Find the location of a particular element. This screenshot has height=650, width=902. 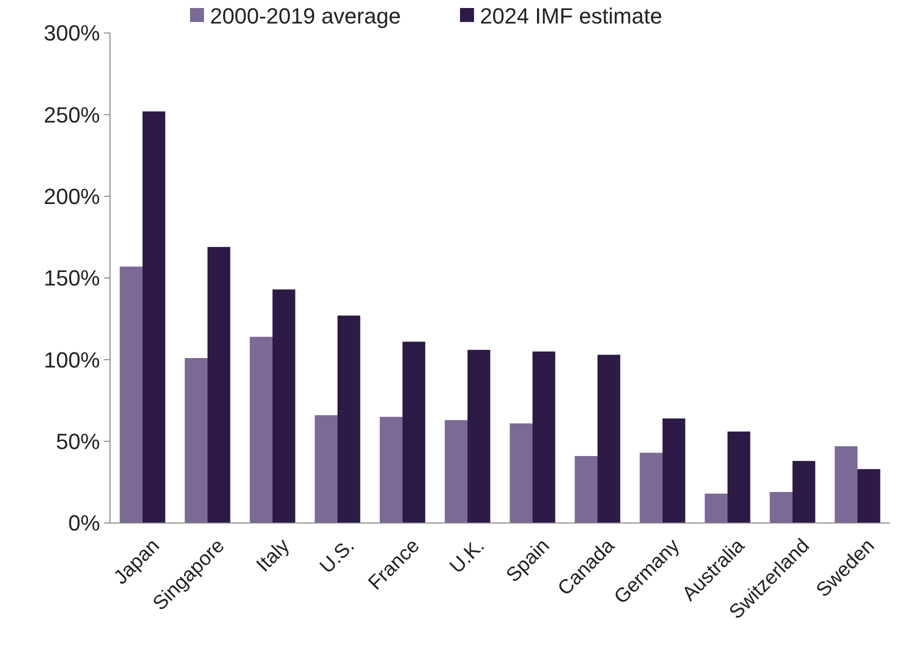

x-tick-label: U.S. is located at coordinates (337, 556).